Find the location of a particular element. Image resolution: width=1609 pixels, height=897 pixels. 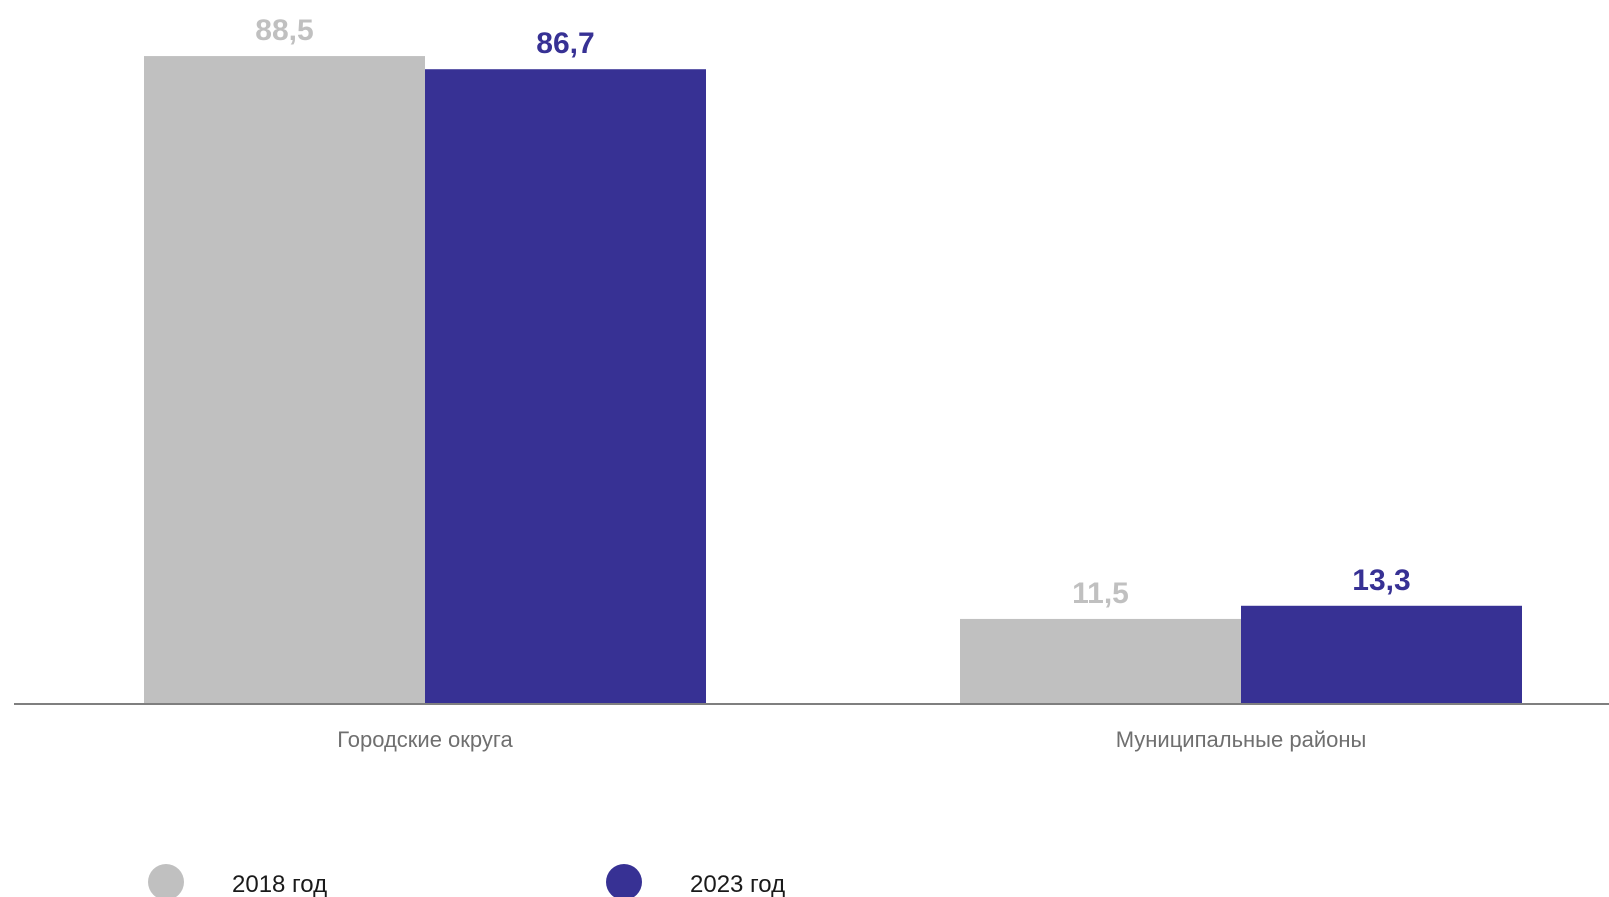

data-label: 88,5 is located at coordinates (284, 30).